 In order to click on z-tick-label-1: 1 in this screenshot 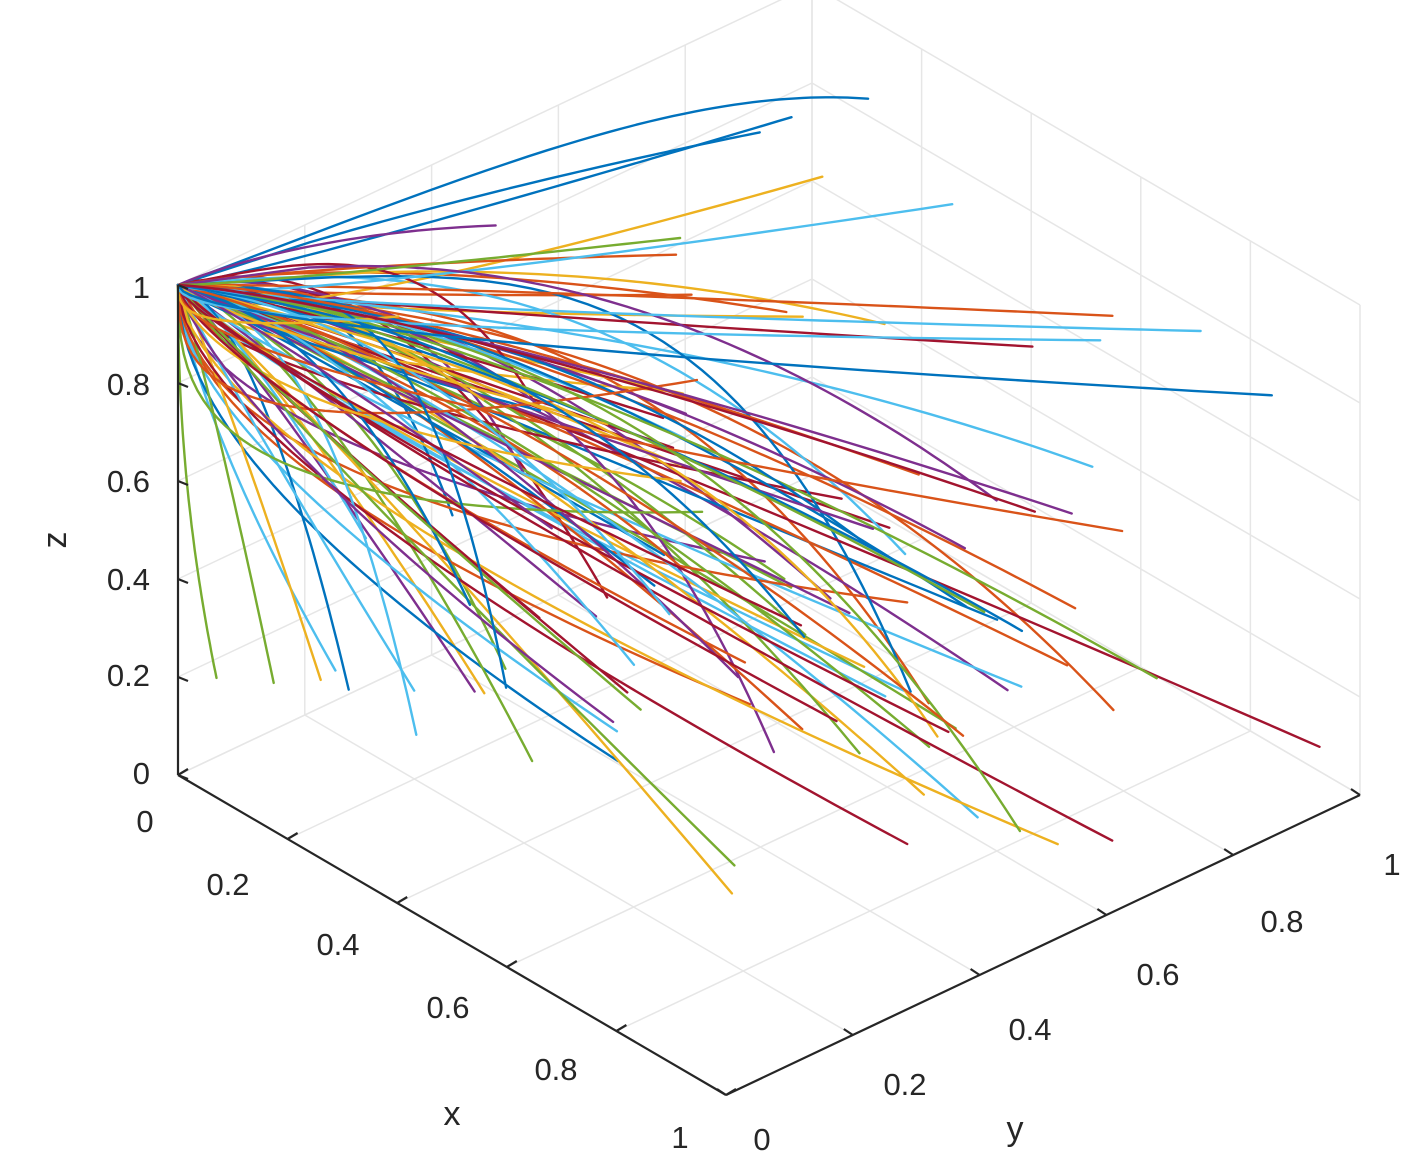, I will do `click(141, 287)`.